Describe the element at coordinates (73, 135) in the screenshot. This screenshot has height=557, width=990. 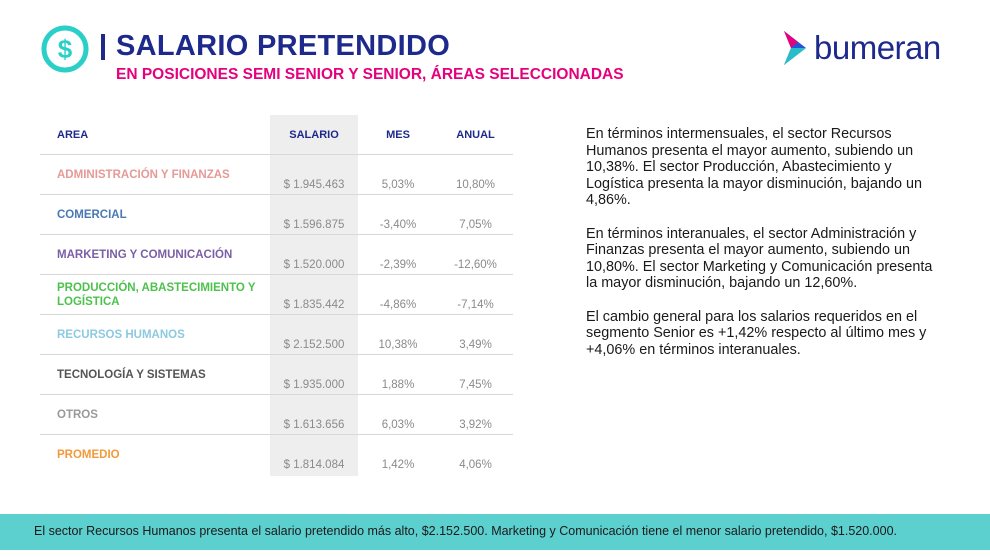
I see `header-area: AREA` at that location.